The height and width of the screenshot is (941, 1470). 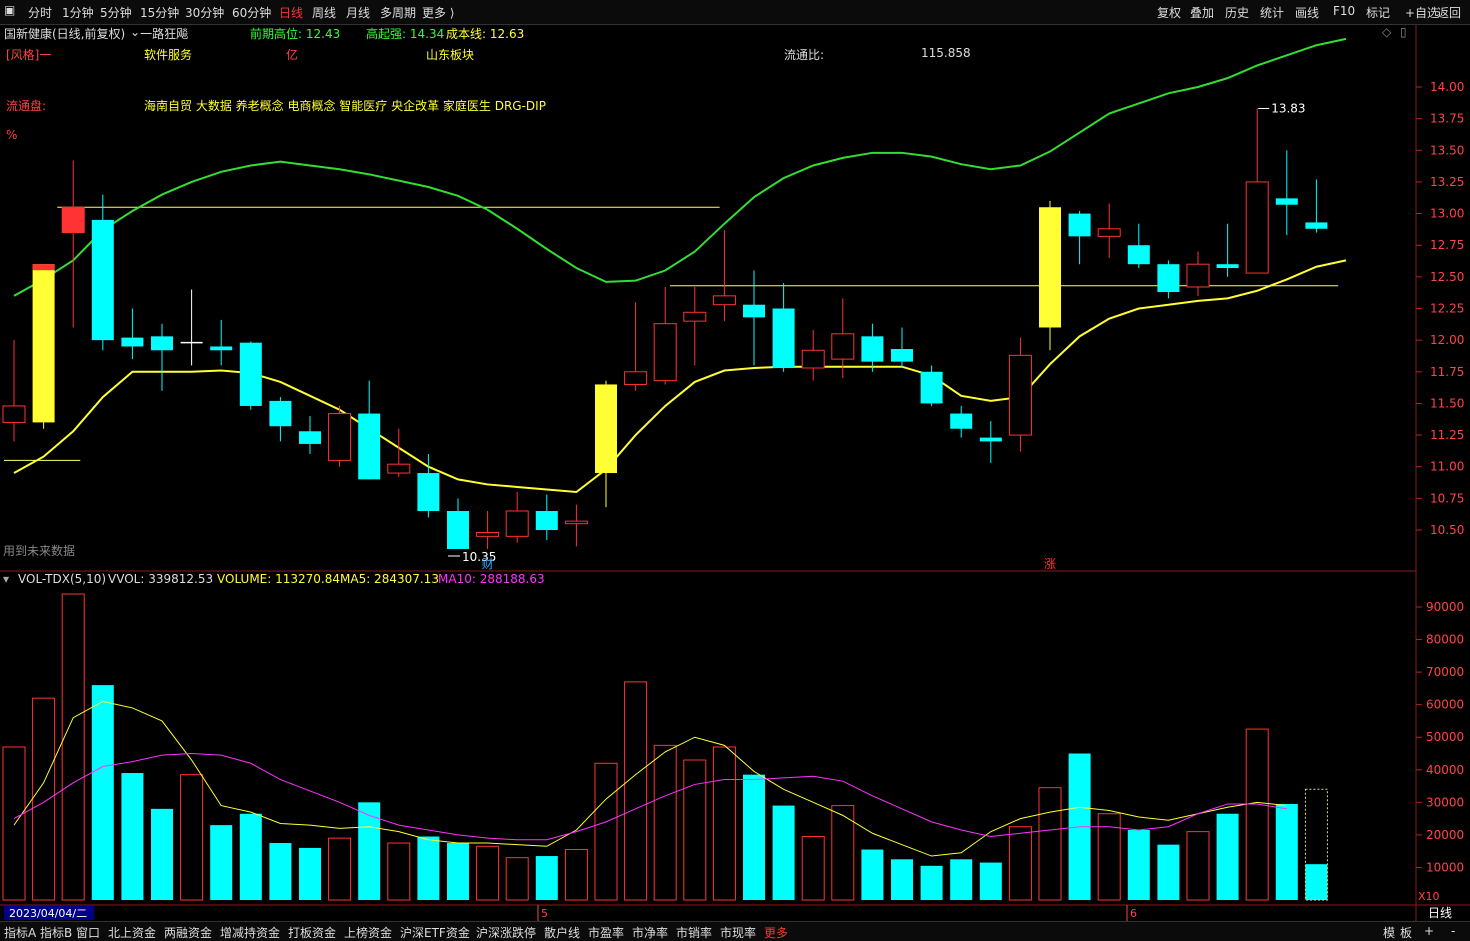 I want to click on indicator-label: 一路狂飚, so click(x=164, y=34).